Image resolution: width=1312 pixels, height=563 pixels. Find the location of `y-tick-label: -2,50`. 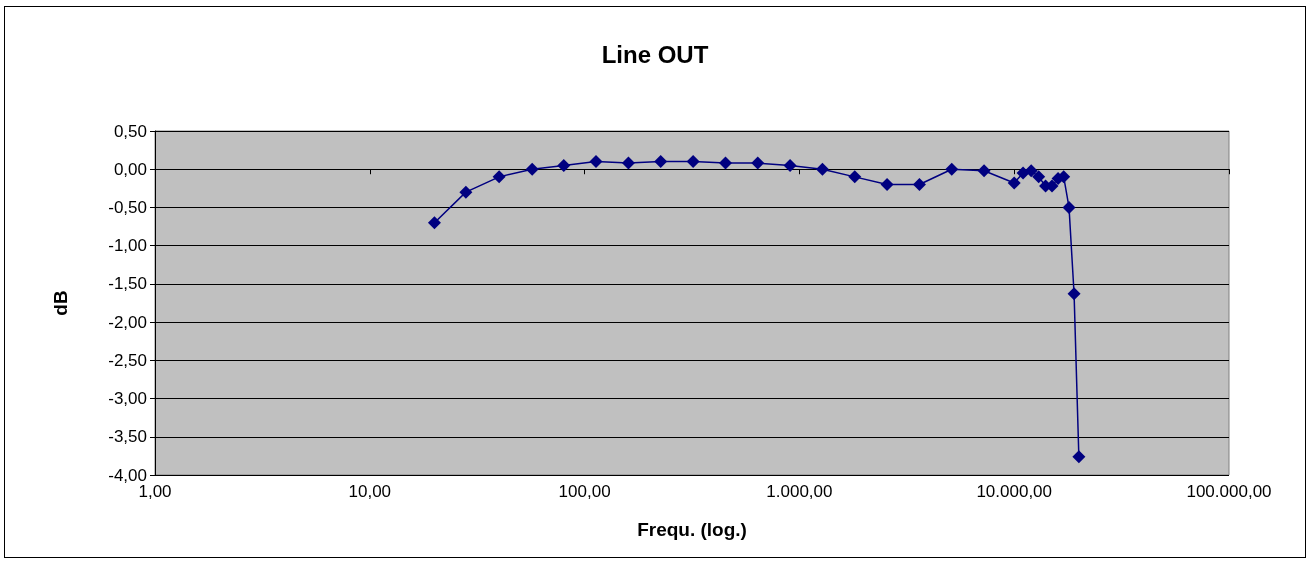

y-tick-label: -2,50 is located at coordinates (127, 360).